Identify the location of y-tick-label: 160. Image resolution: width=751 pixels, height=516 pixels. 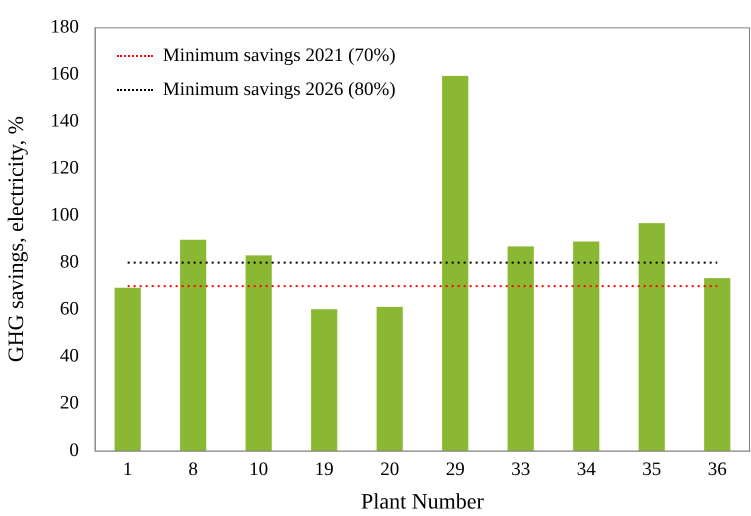
(64, 73).